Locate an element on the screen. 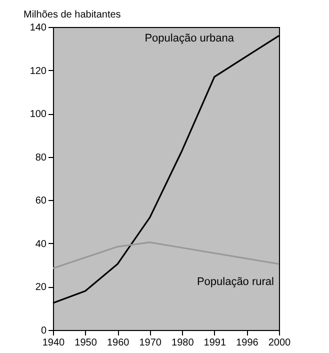 Image resolution: width=329 pixels, height=353 pixels. x-tick-label: 1960 is located at coordinates (118, 343).